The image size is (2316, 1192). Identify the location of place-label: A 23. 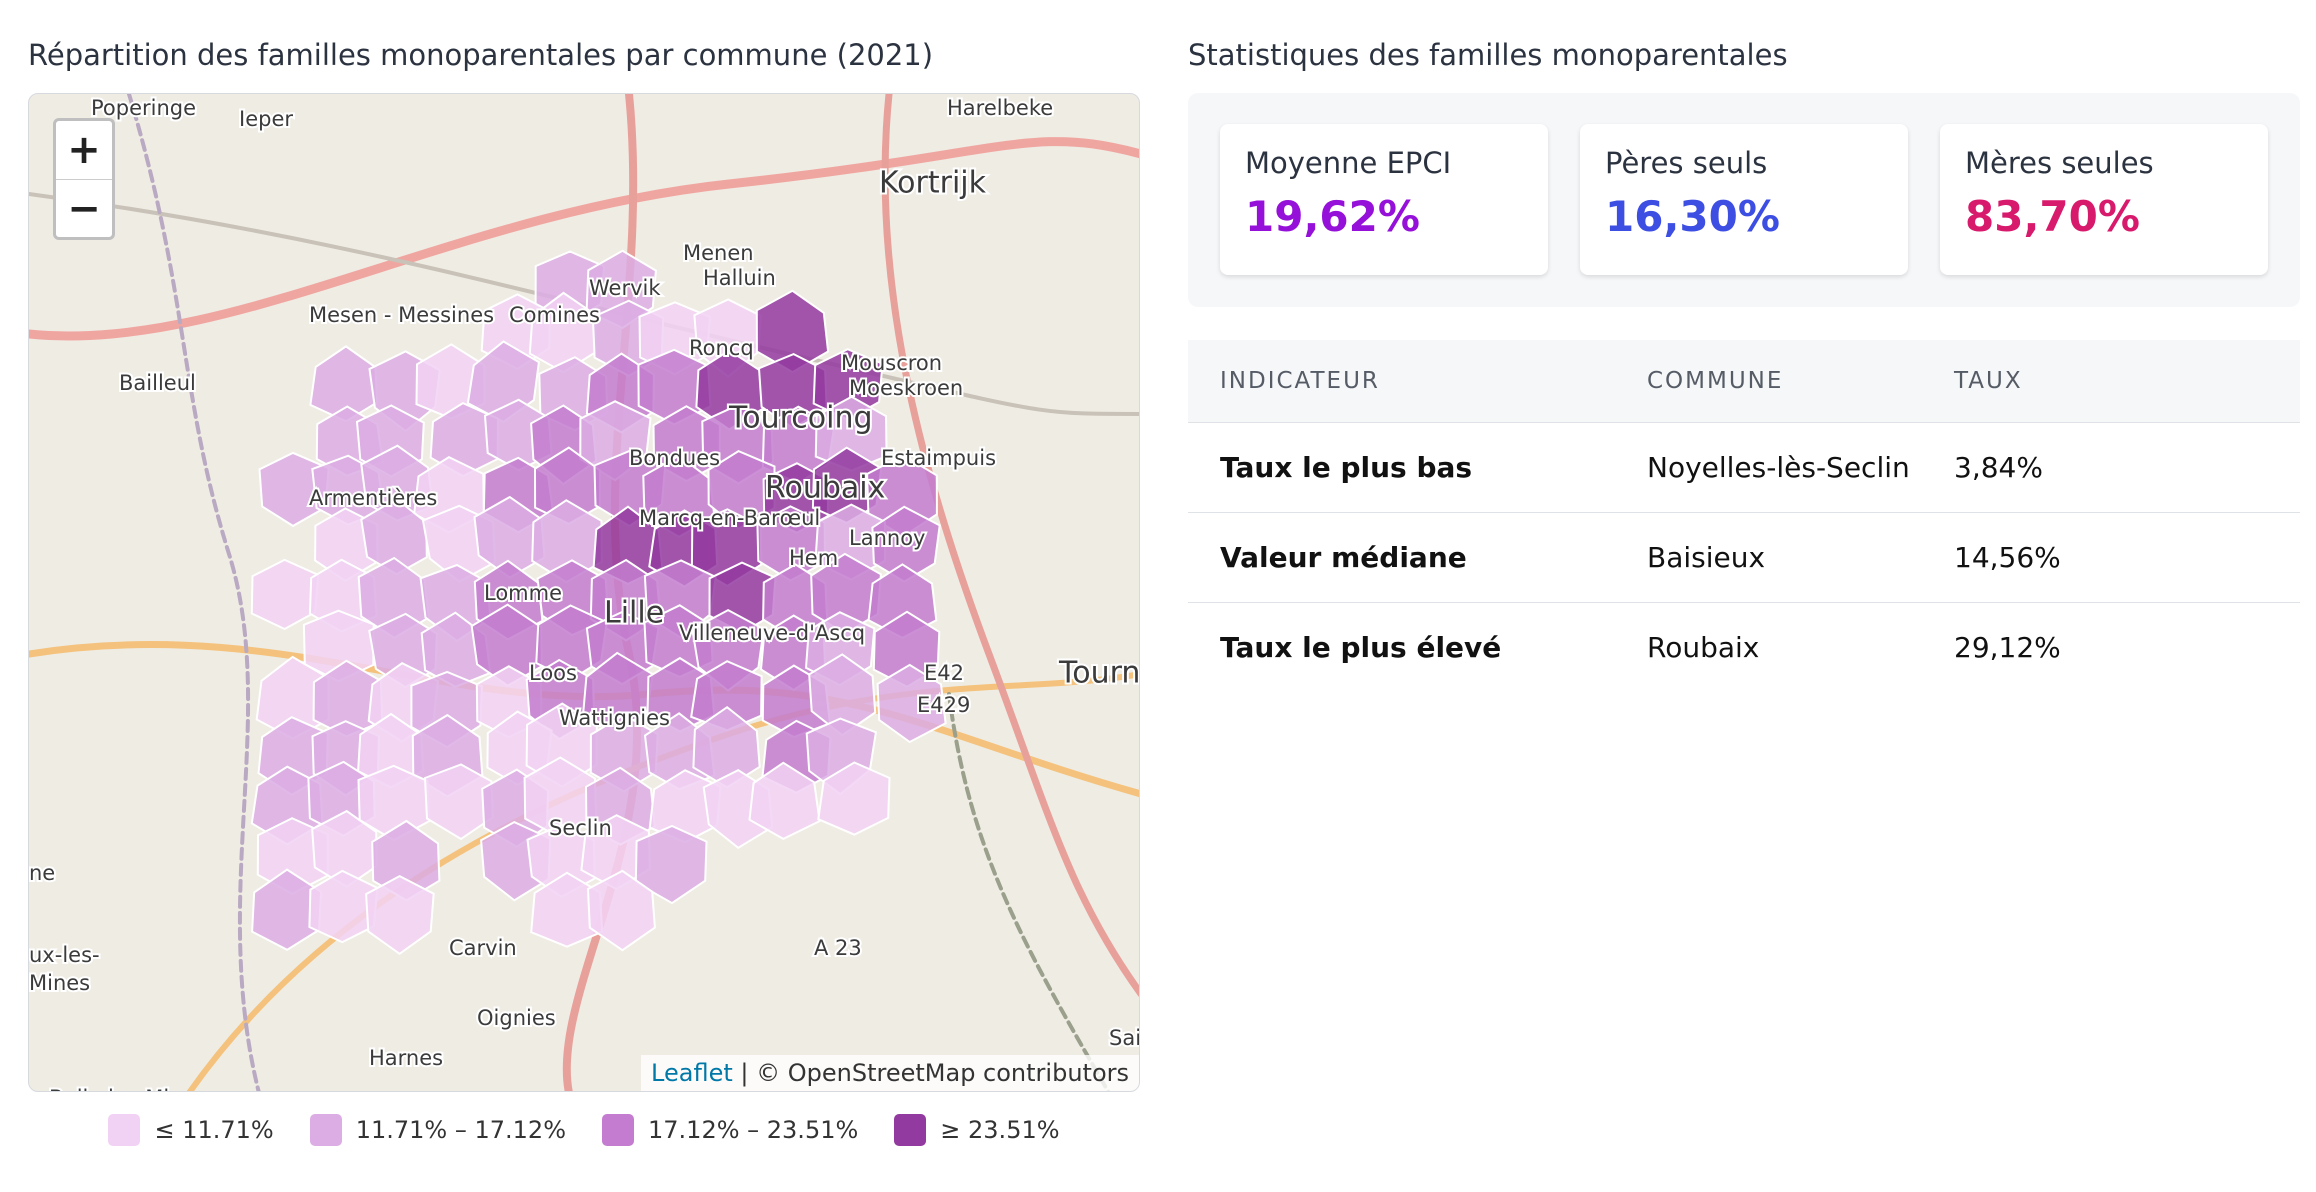
(838, 948).